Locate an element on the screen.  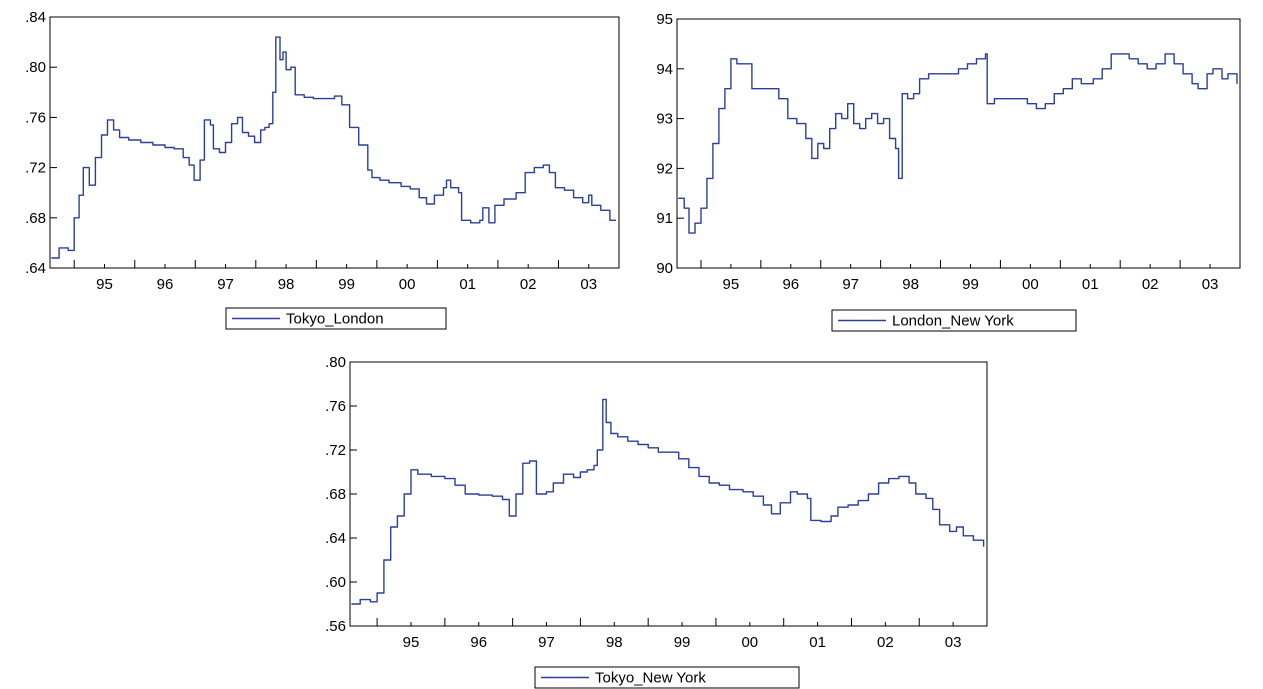
legend-label: Tokyo_London is located at coordinates (335, 319).